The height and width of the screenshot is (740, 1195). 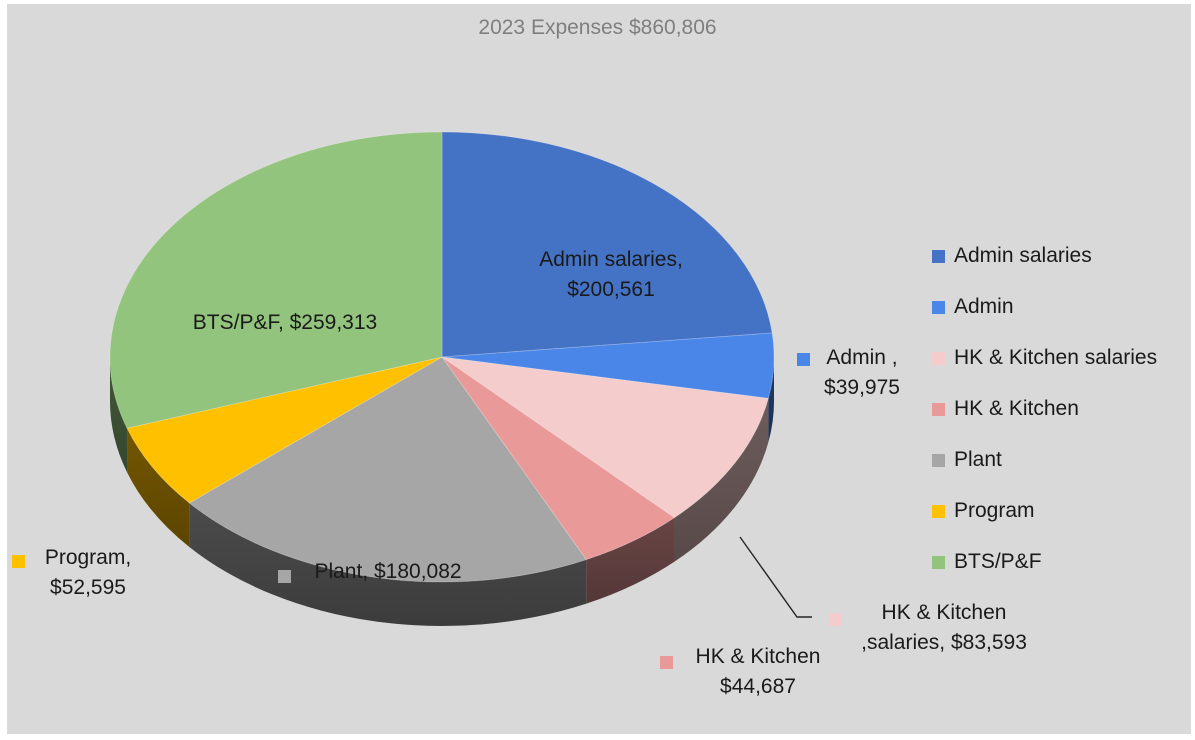 What do you see at coordinates (162, 326) in the screenshot?
I see `label-marker-bts-pandf` at bounding box center [162, 326].